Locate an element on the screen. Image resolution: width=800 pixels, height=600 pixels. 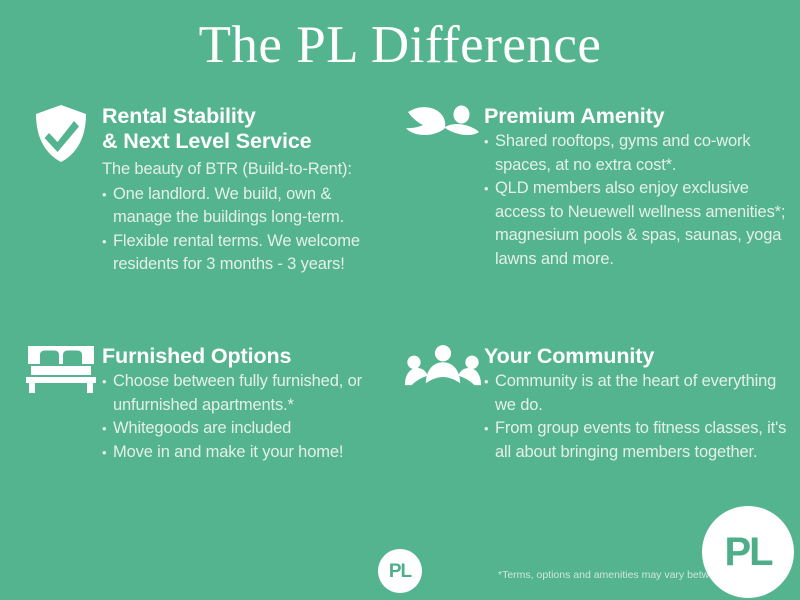
community-people-icon is located at coordinates (443, 374).